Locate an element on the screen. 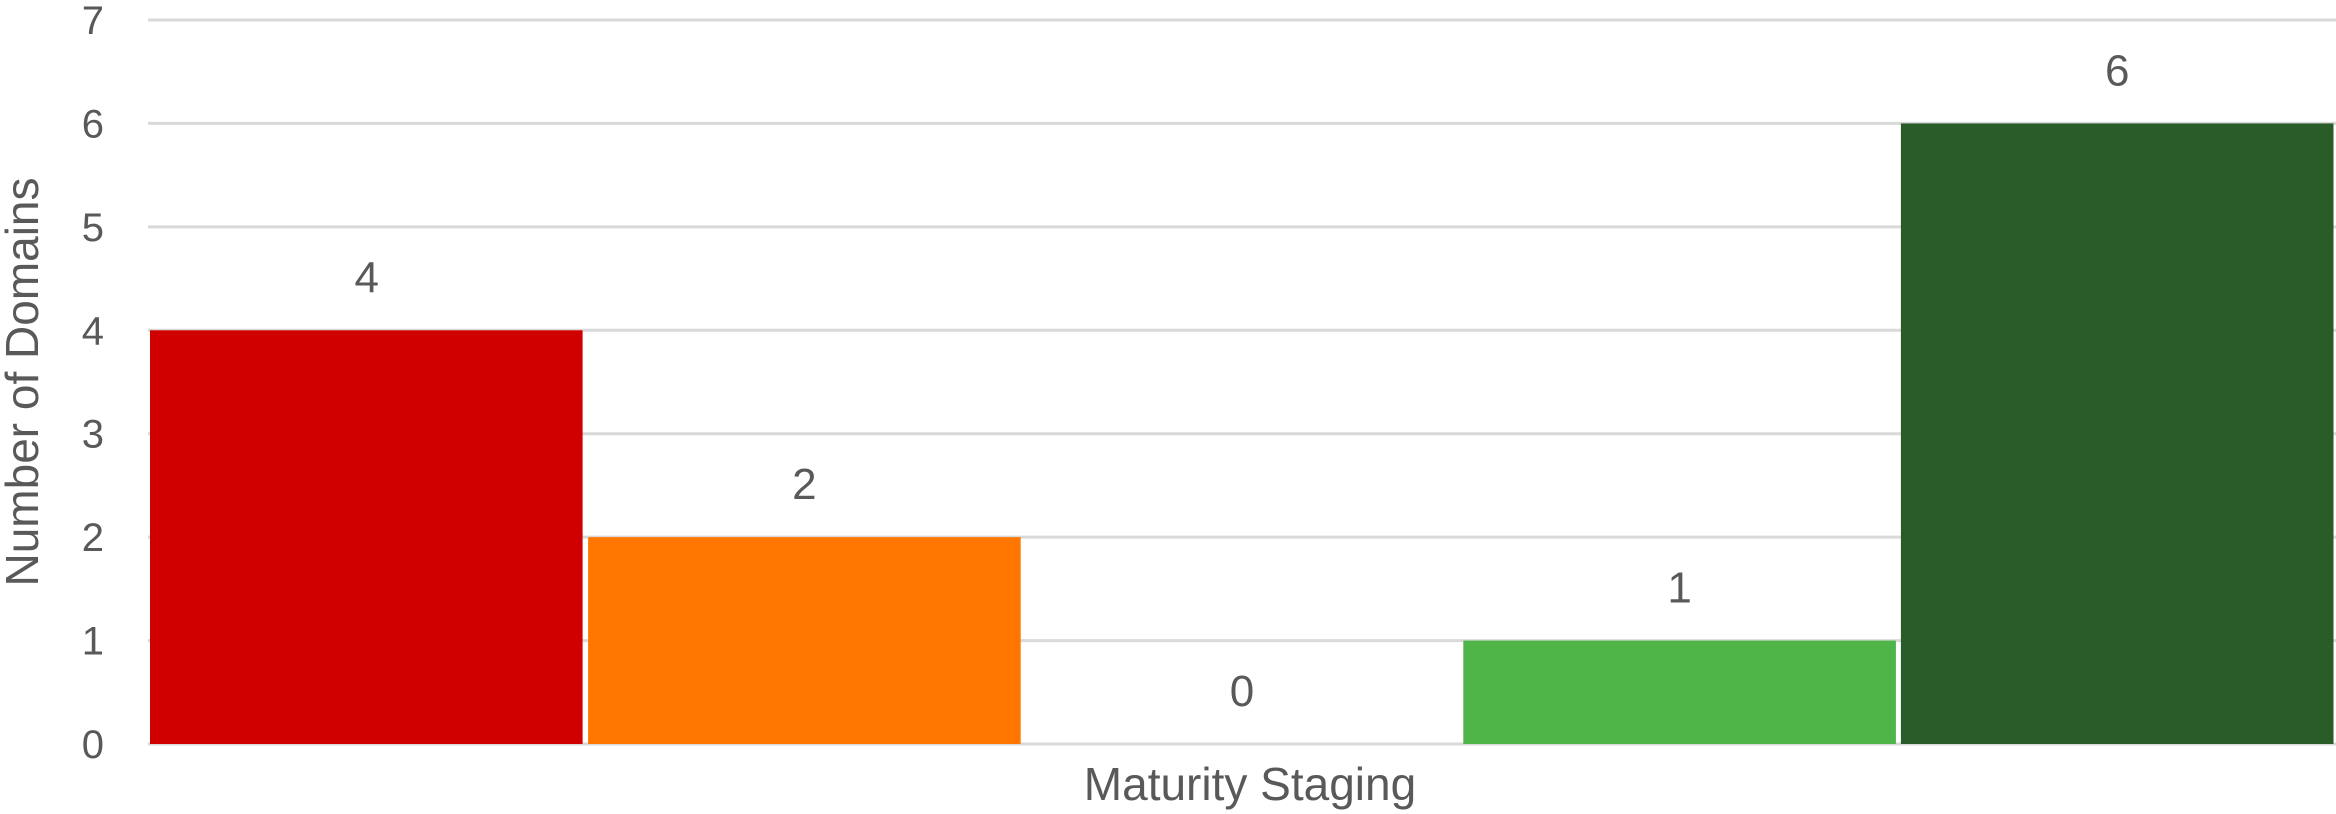 The width and height of the screenshot is (2336, 814). bar-value-label: 6 is located at coordinates (2117, 70).